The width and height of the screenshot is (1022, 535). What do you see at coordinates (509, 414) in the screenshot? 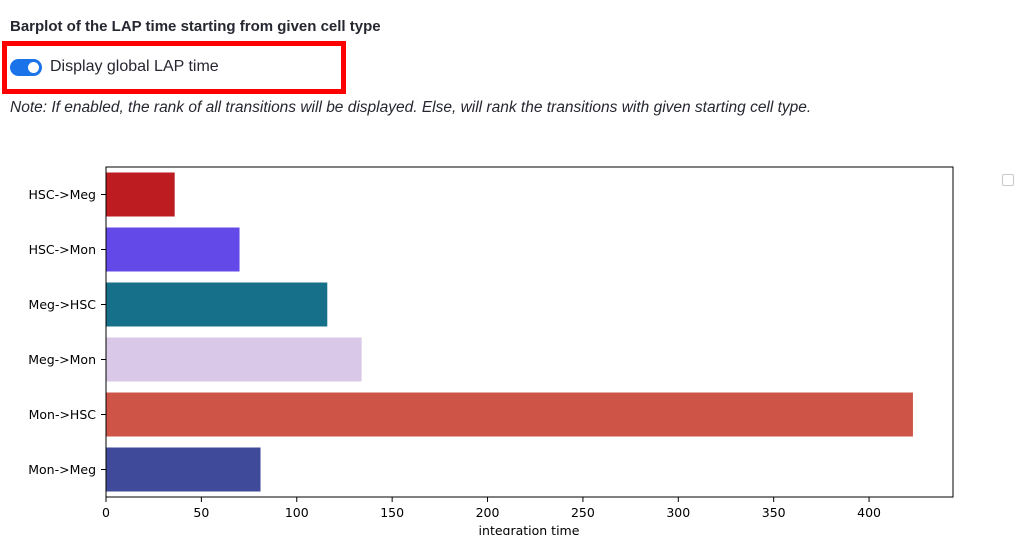
I see `bar-Mon->HSC` at bounding box center [509, 414].